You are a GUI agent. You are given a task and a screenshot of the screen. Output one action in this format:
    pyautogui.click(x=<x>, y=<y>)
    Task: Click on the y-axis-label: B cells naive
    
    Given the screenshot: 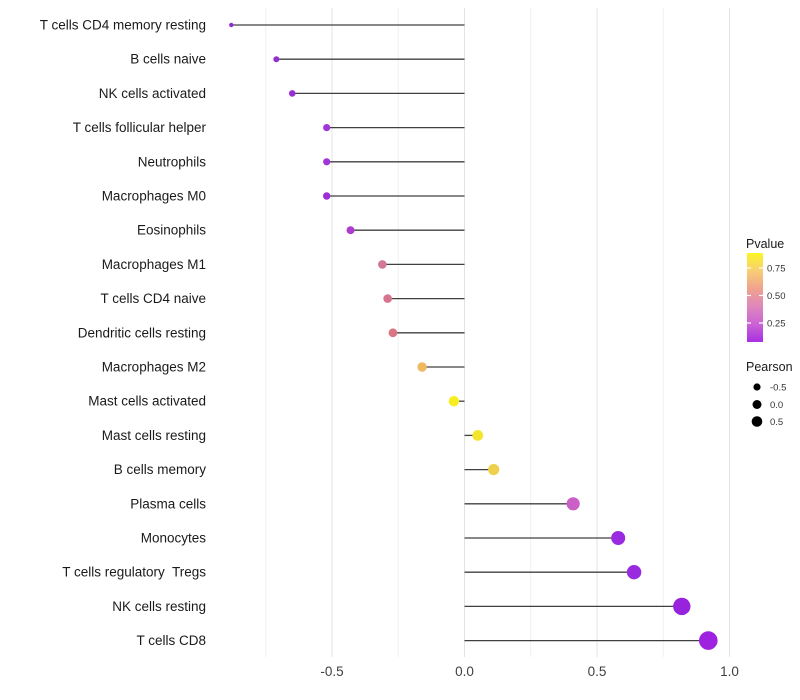 What is the action you would take?
    pyautogui.click(x=168, y=59)
    